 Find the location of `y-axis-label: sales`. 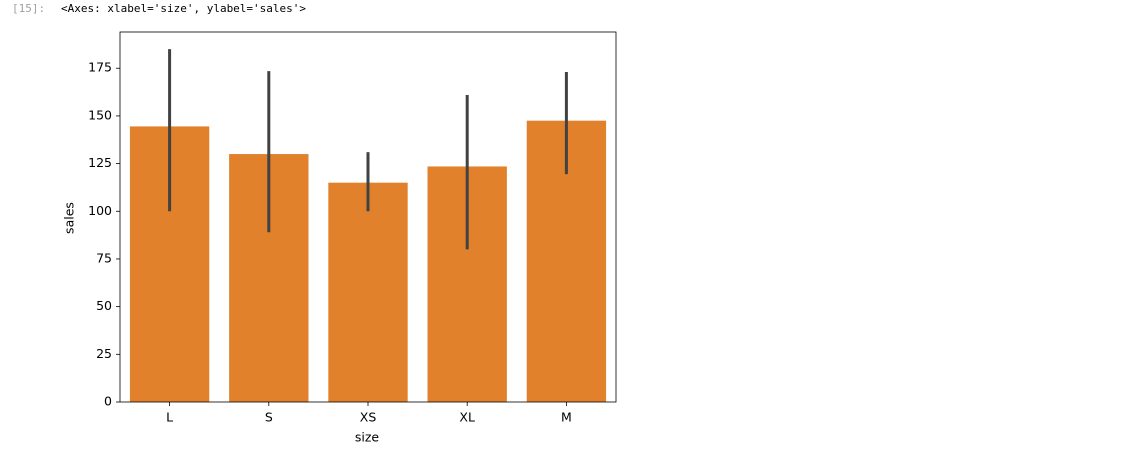

y-axis-label: sales is located at coordinates (69, 218).